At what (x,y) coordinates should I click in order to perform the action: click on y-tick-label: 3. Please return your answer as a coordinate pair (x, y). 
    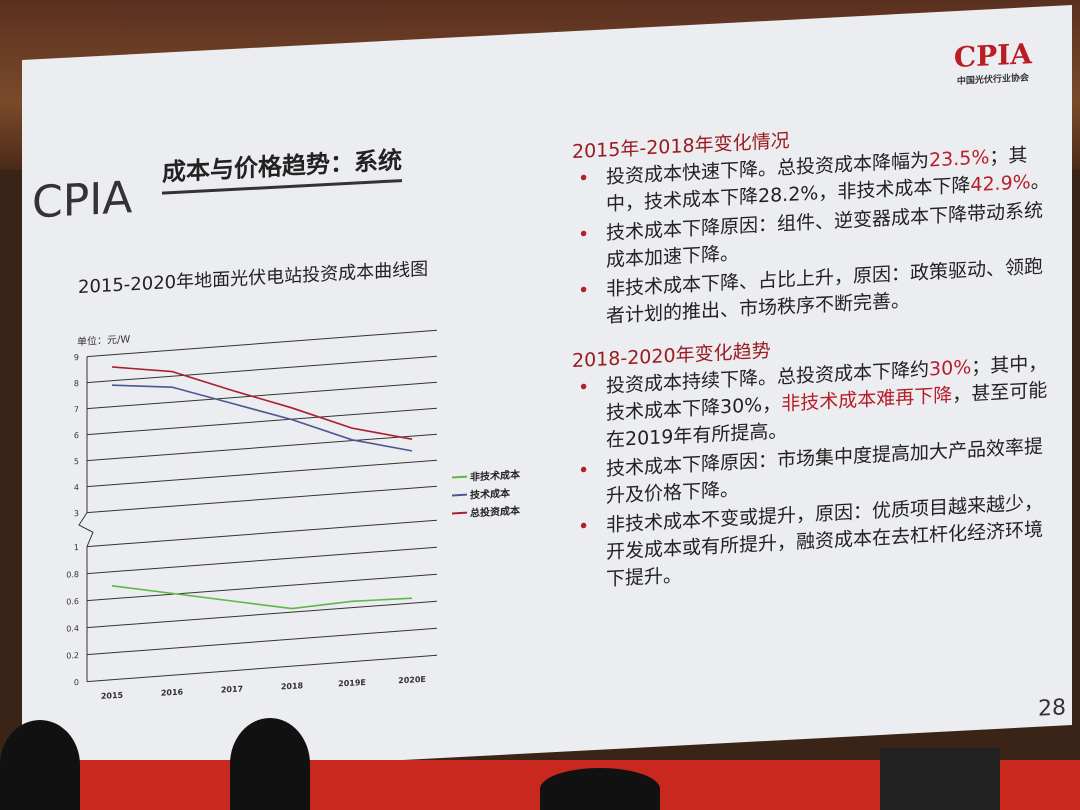
    Looking at the image, I should click on (76, 513).